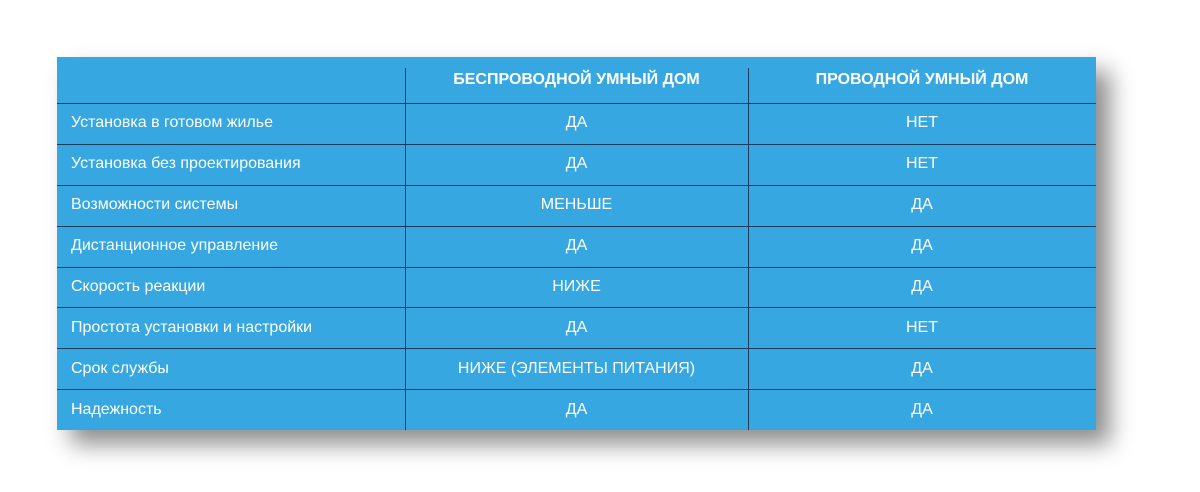 This screenshot has width=1200, height=492. What do you see at coordinates (116, 409) in the screenshot?
I see `row-label: Надежность` at bounding box center [116, 409].